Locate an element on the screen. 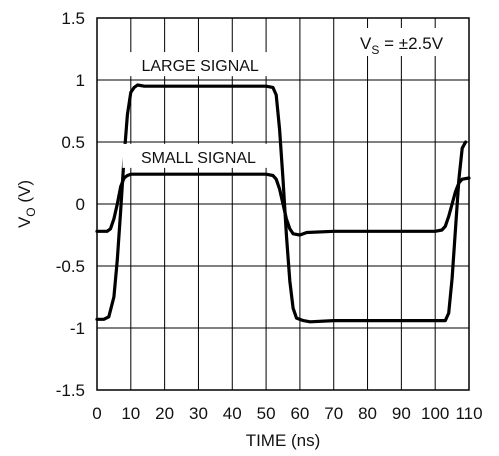 The height and width of the screenshot is (456, 499). y-tick-label: -0.5 is located at coordinates (70, 266).